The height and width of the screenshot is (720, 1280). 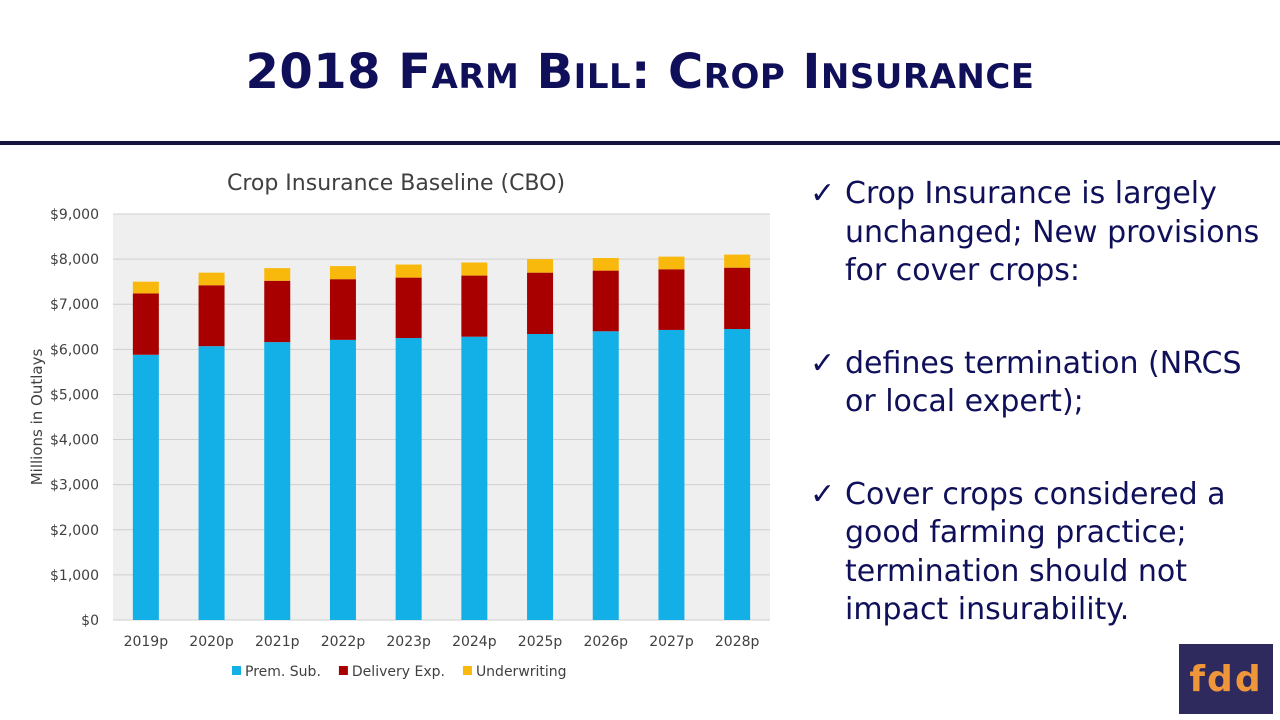 What do you see at coordinates (640, 143) in the screenshot?
I see `title-divider` at bounding box center [640, 143].